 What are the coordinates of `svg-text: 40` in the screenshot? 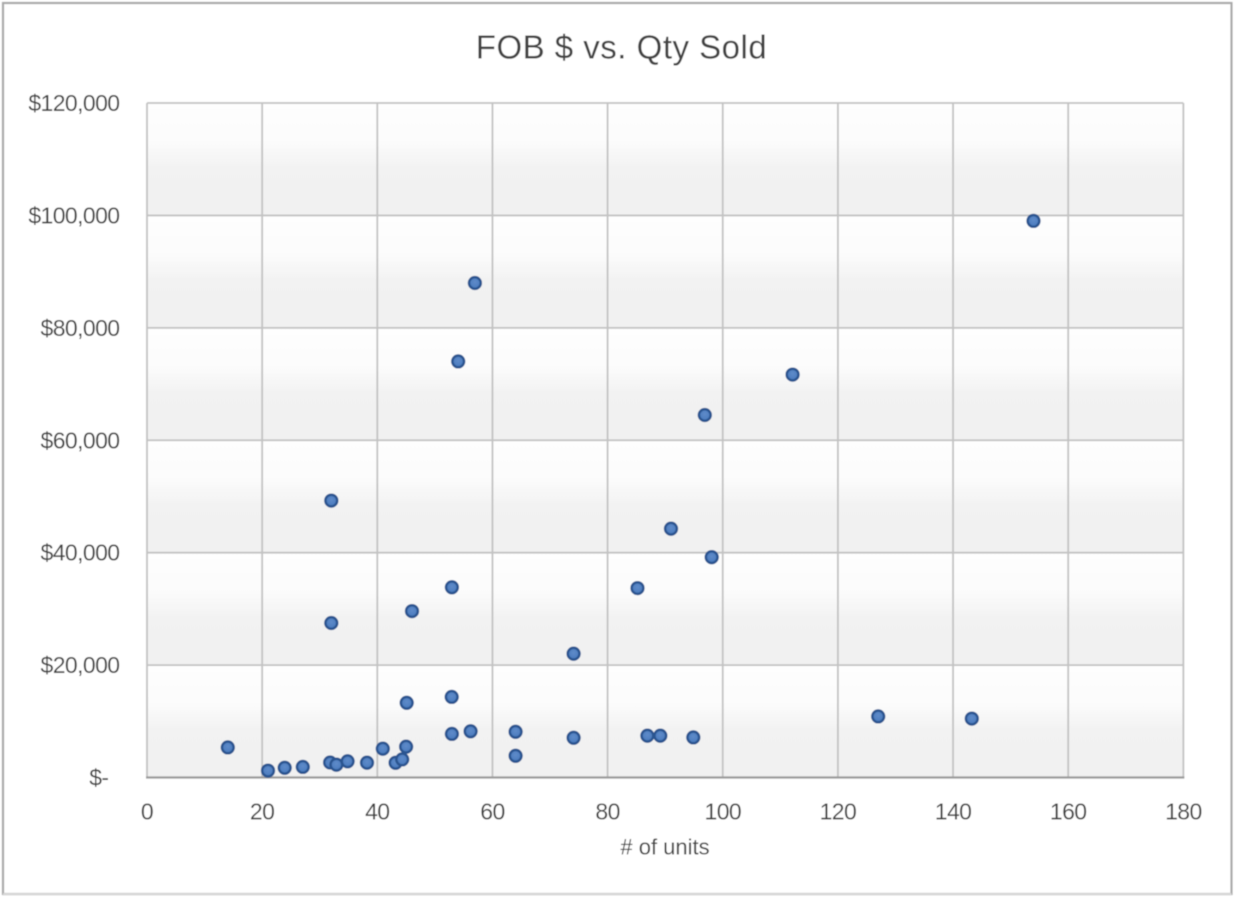 It's located at (377, 812).